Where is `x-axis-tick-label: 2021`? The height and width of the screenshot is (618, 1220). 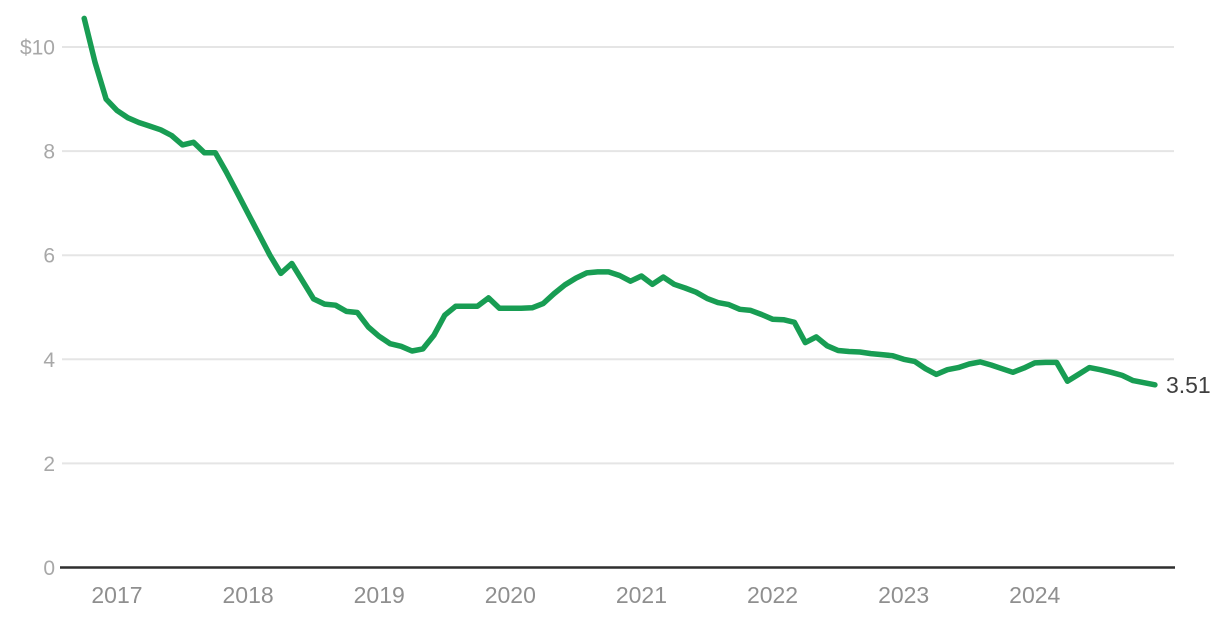
x-axis-tick-label: 2021 is located at coordinates (641, 595).